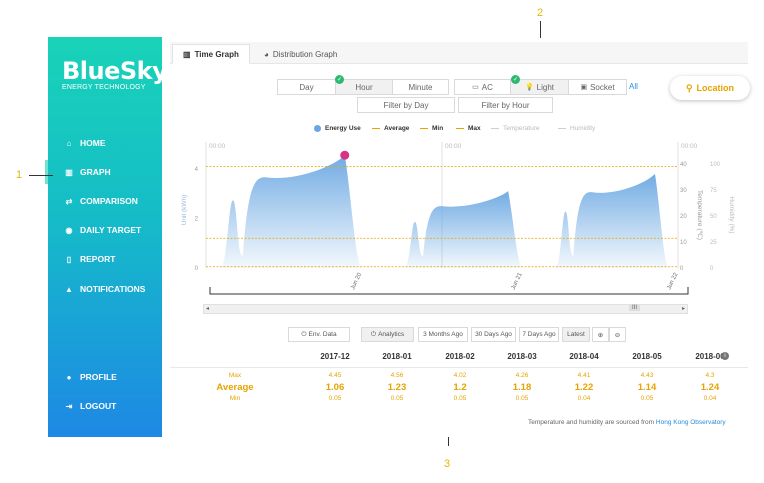 This screenshot has height=483, width=764. I want to click on sidebar-item-report: ▯ REPORT, so click(105, 259).